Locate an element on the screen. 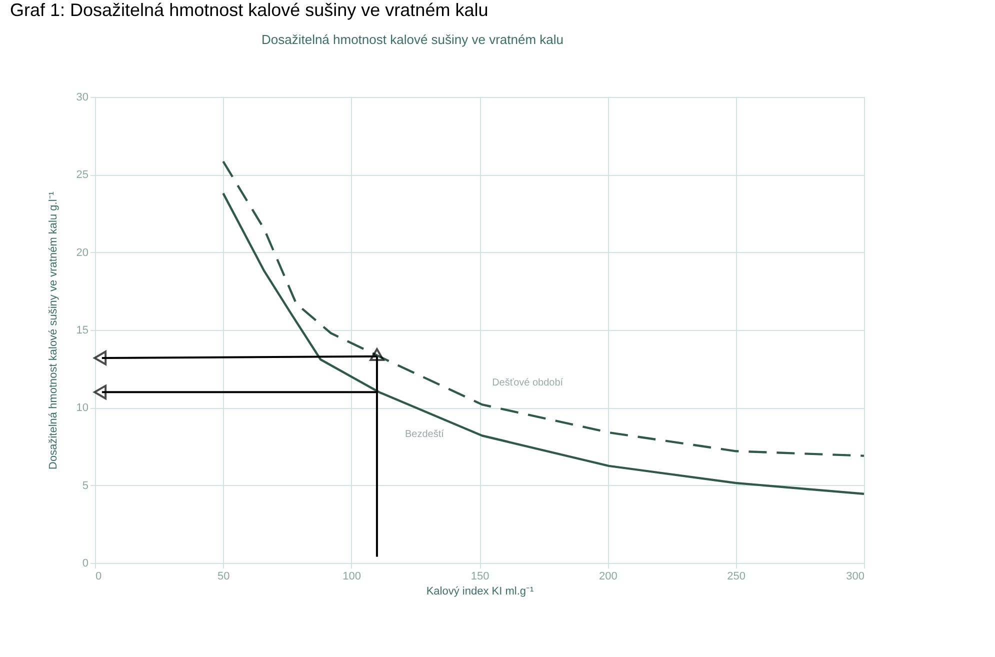 The width and height of the screenshot is (995, 657). y-tick-label: 10 is located at coordinates (82, 408).